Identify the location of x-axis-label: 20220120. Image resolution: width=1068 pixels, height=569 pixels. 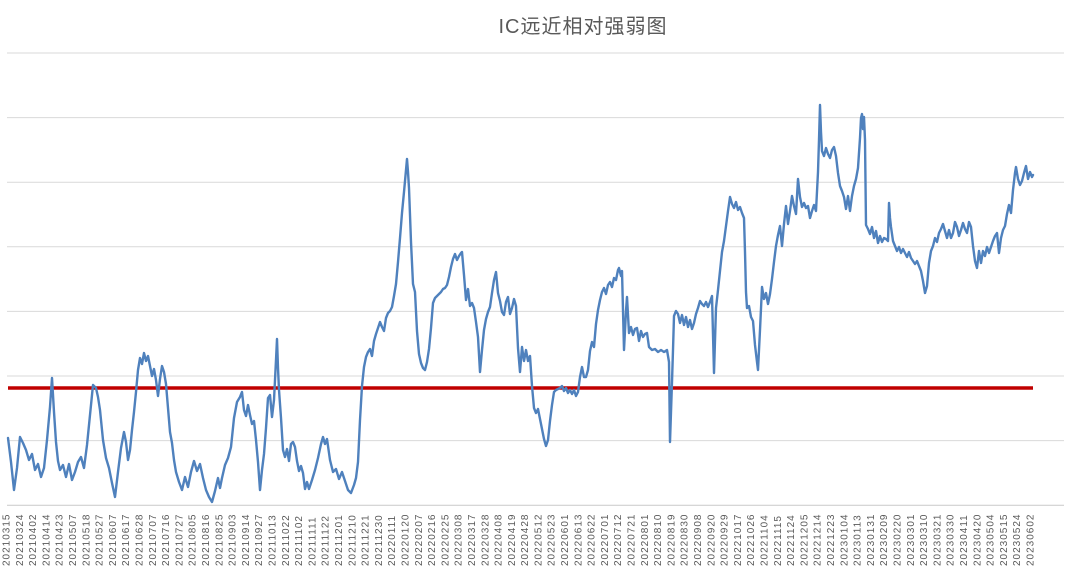
(405, 540).